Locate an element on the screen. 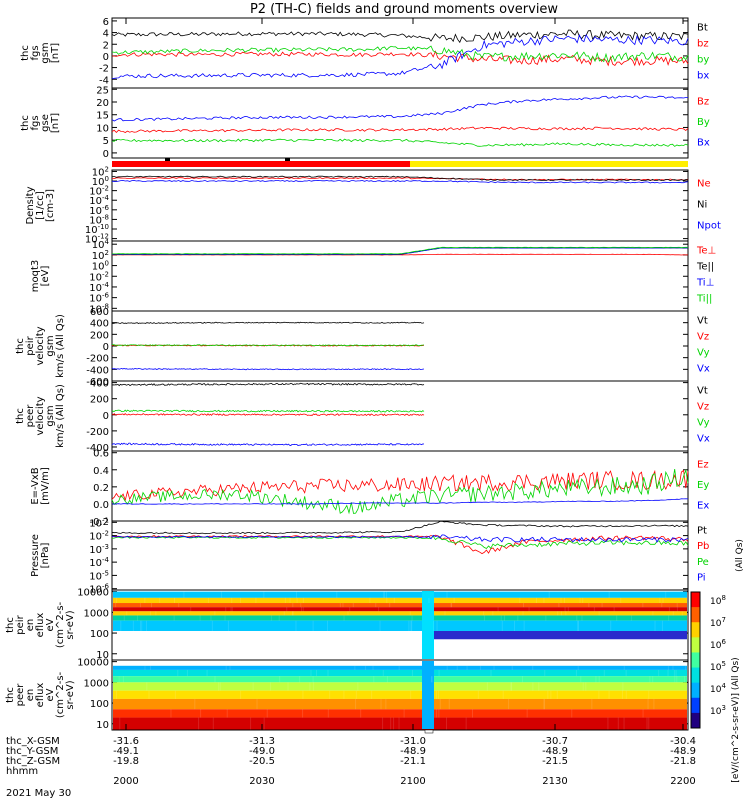 The height and width of the screenshot is (804, 750). legend-Te⊥: Te⊥ is located at coordinates (706, 251).